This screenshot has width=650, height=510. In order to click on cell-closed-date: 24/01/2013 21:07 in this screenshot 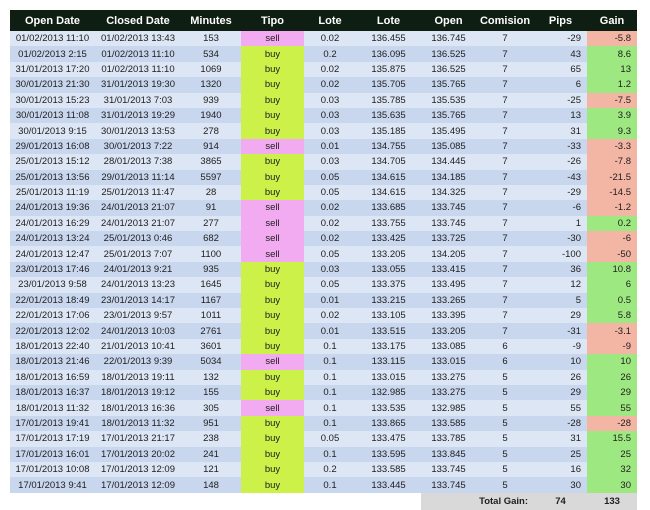, I will do `click(138, 223)`.